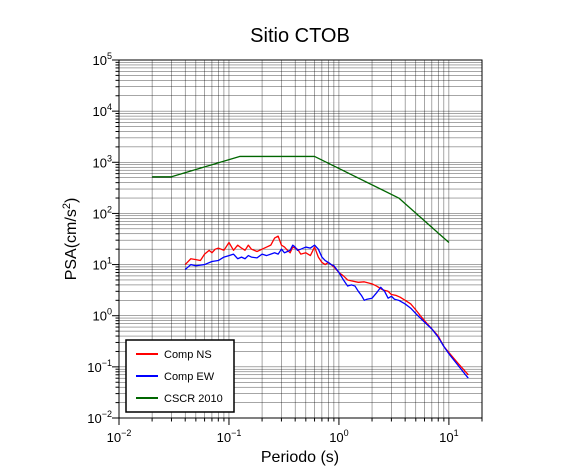 The width and height of the screenshot is (586, 475). I want to click on y-tick-label: 10¹, so click(102, 264).